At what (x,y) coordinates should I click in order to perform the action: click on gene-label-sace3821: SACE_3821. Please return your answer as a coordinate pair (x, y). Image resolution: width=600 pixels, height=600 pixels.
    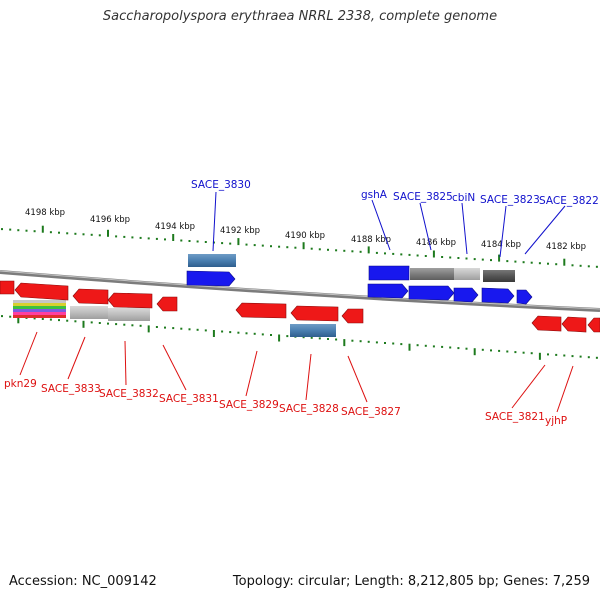
    Looking at the image, I should click on (515, 417).